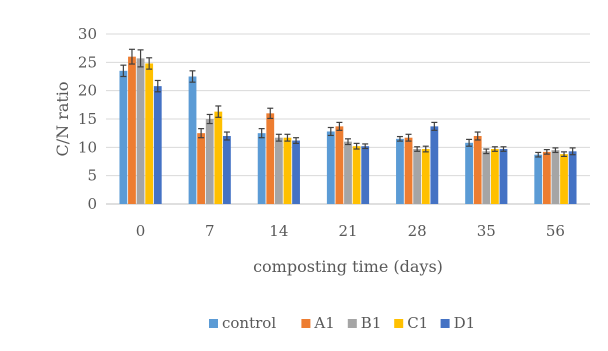 The image size is (608, 351). Describe the element at coordinates (87, 34) in the screenshot. I see `y-tick-label: 30` at that location.